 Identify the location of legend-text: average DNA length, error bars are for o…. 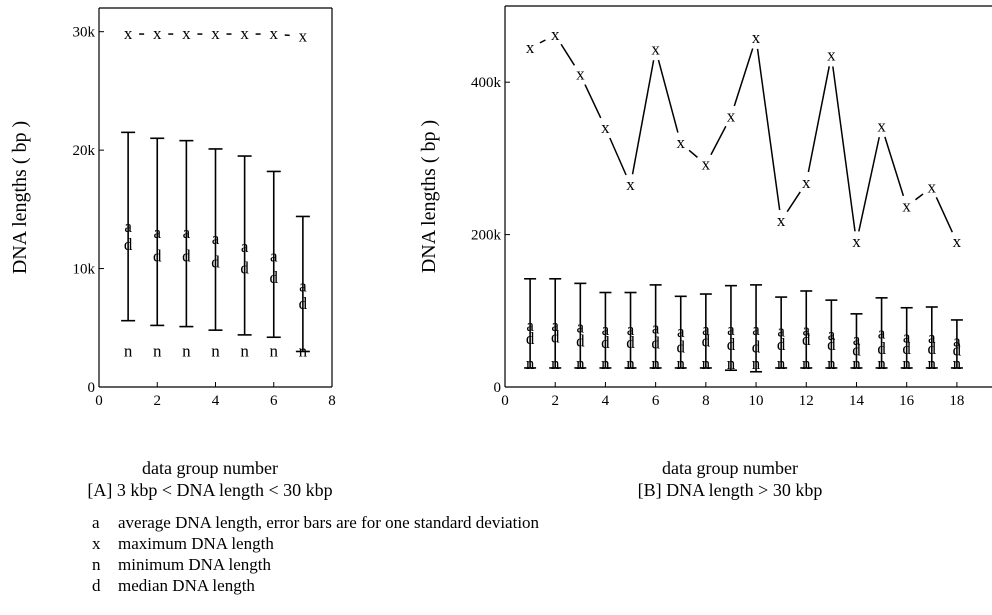
(329, 522).